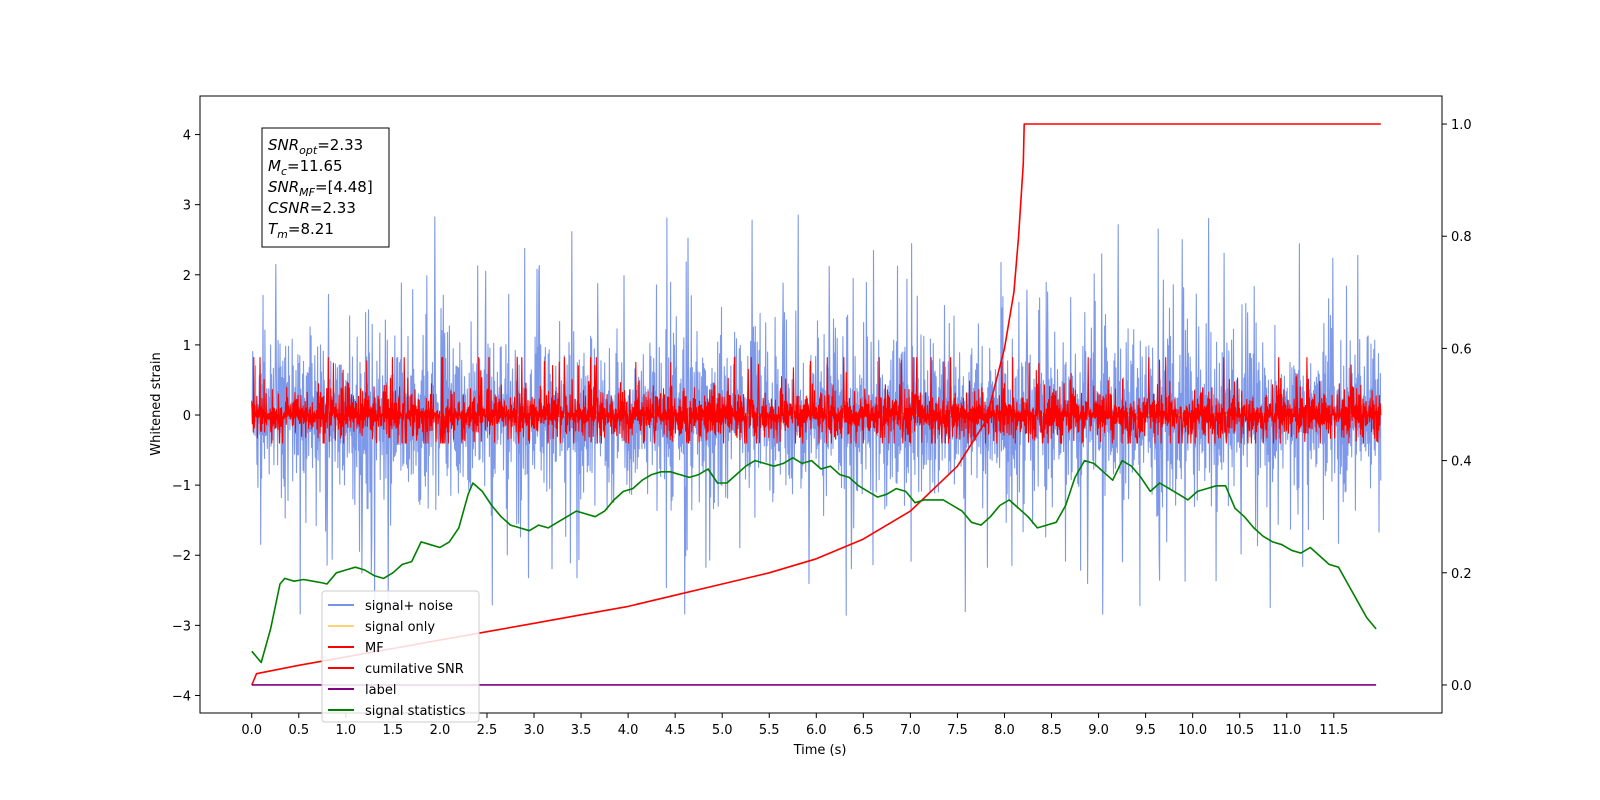  Describe the element at coordinates (1239, 730) in the screenshot. I see `x-tick-label: 10.5` at that location.